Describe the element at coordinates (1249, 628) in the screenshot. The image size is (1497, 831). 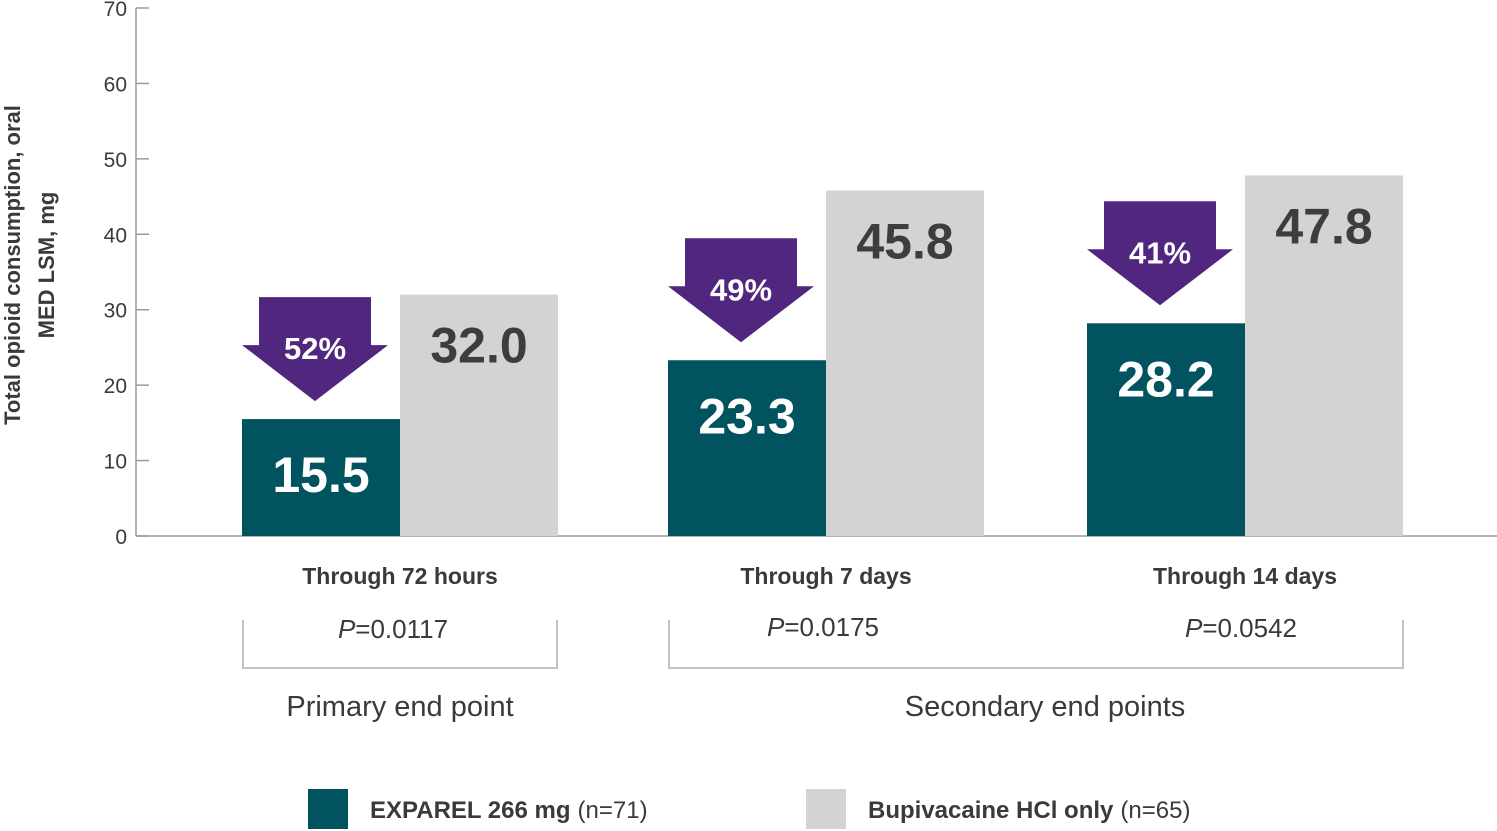
I see `p-value: =0.0542` at that location.